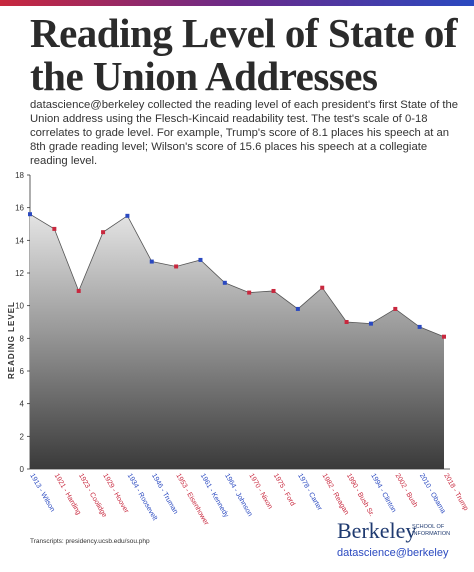  I want to click on top-bar, so click(237, 3).